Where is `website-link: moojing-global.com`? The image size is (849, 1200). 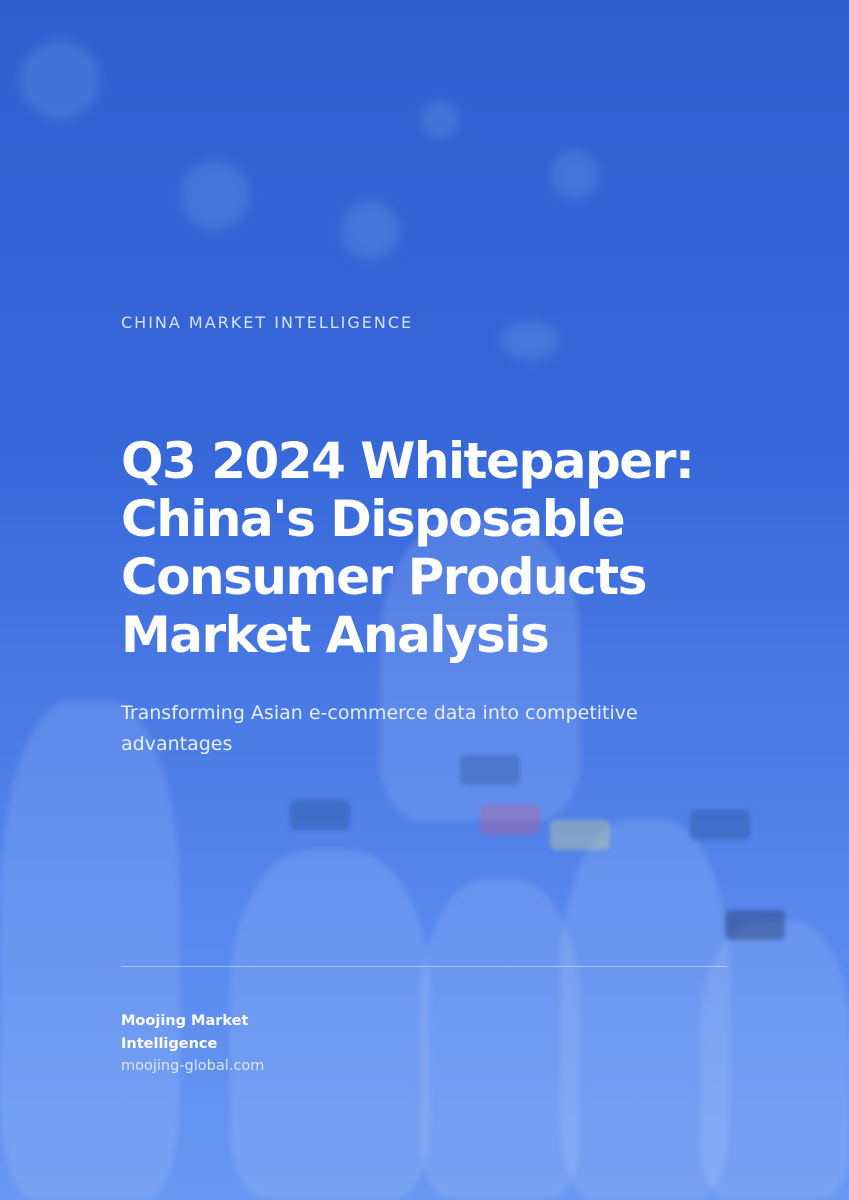
website-link: moojing-global.com is located at coordinates (193, 1066).